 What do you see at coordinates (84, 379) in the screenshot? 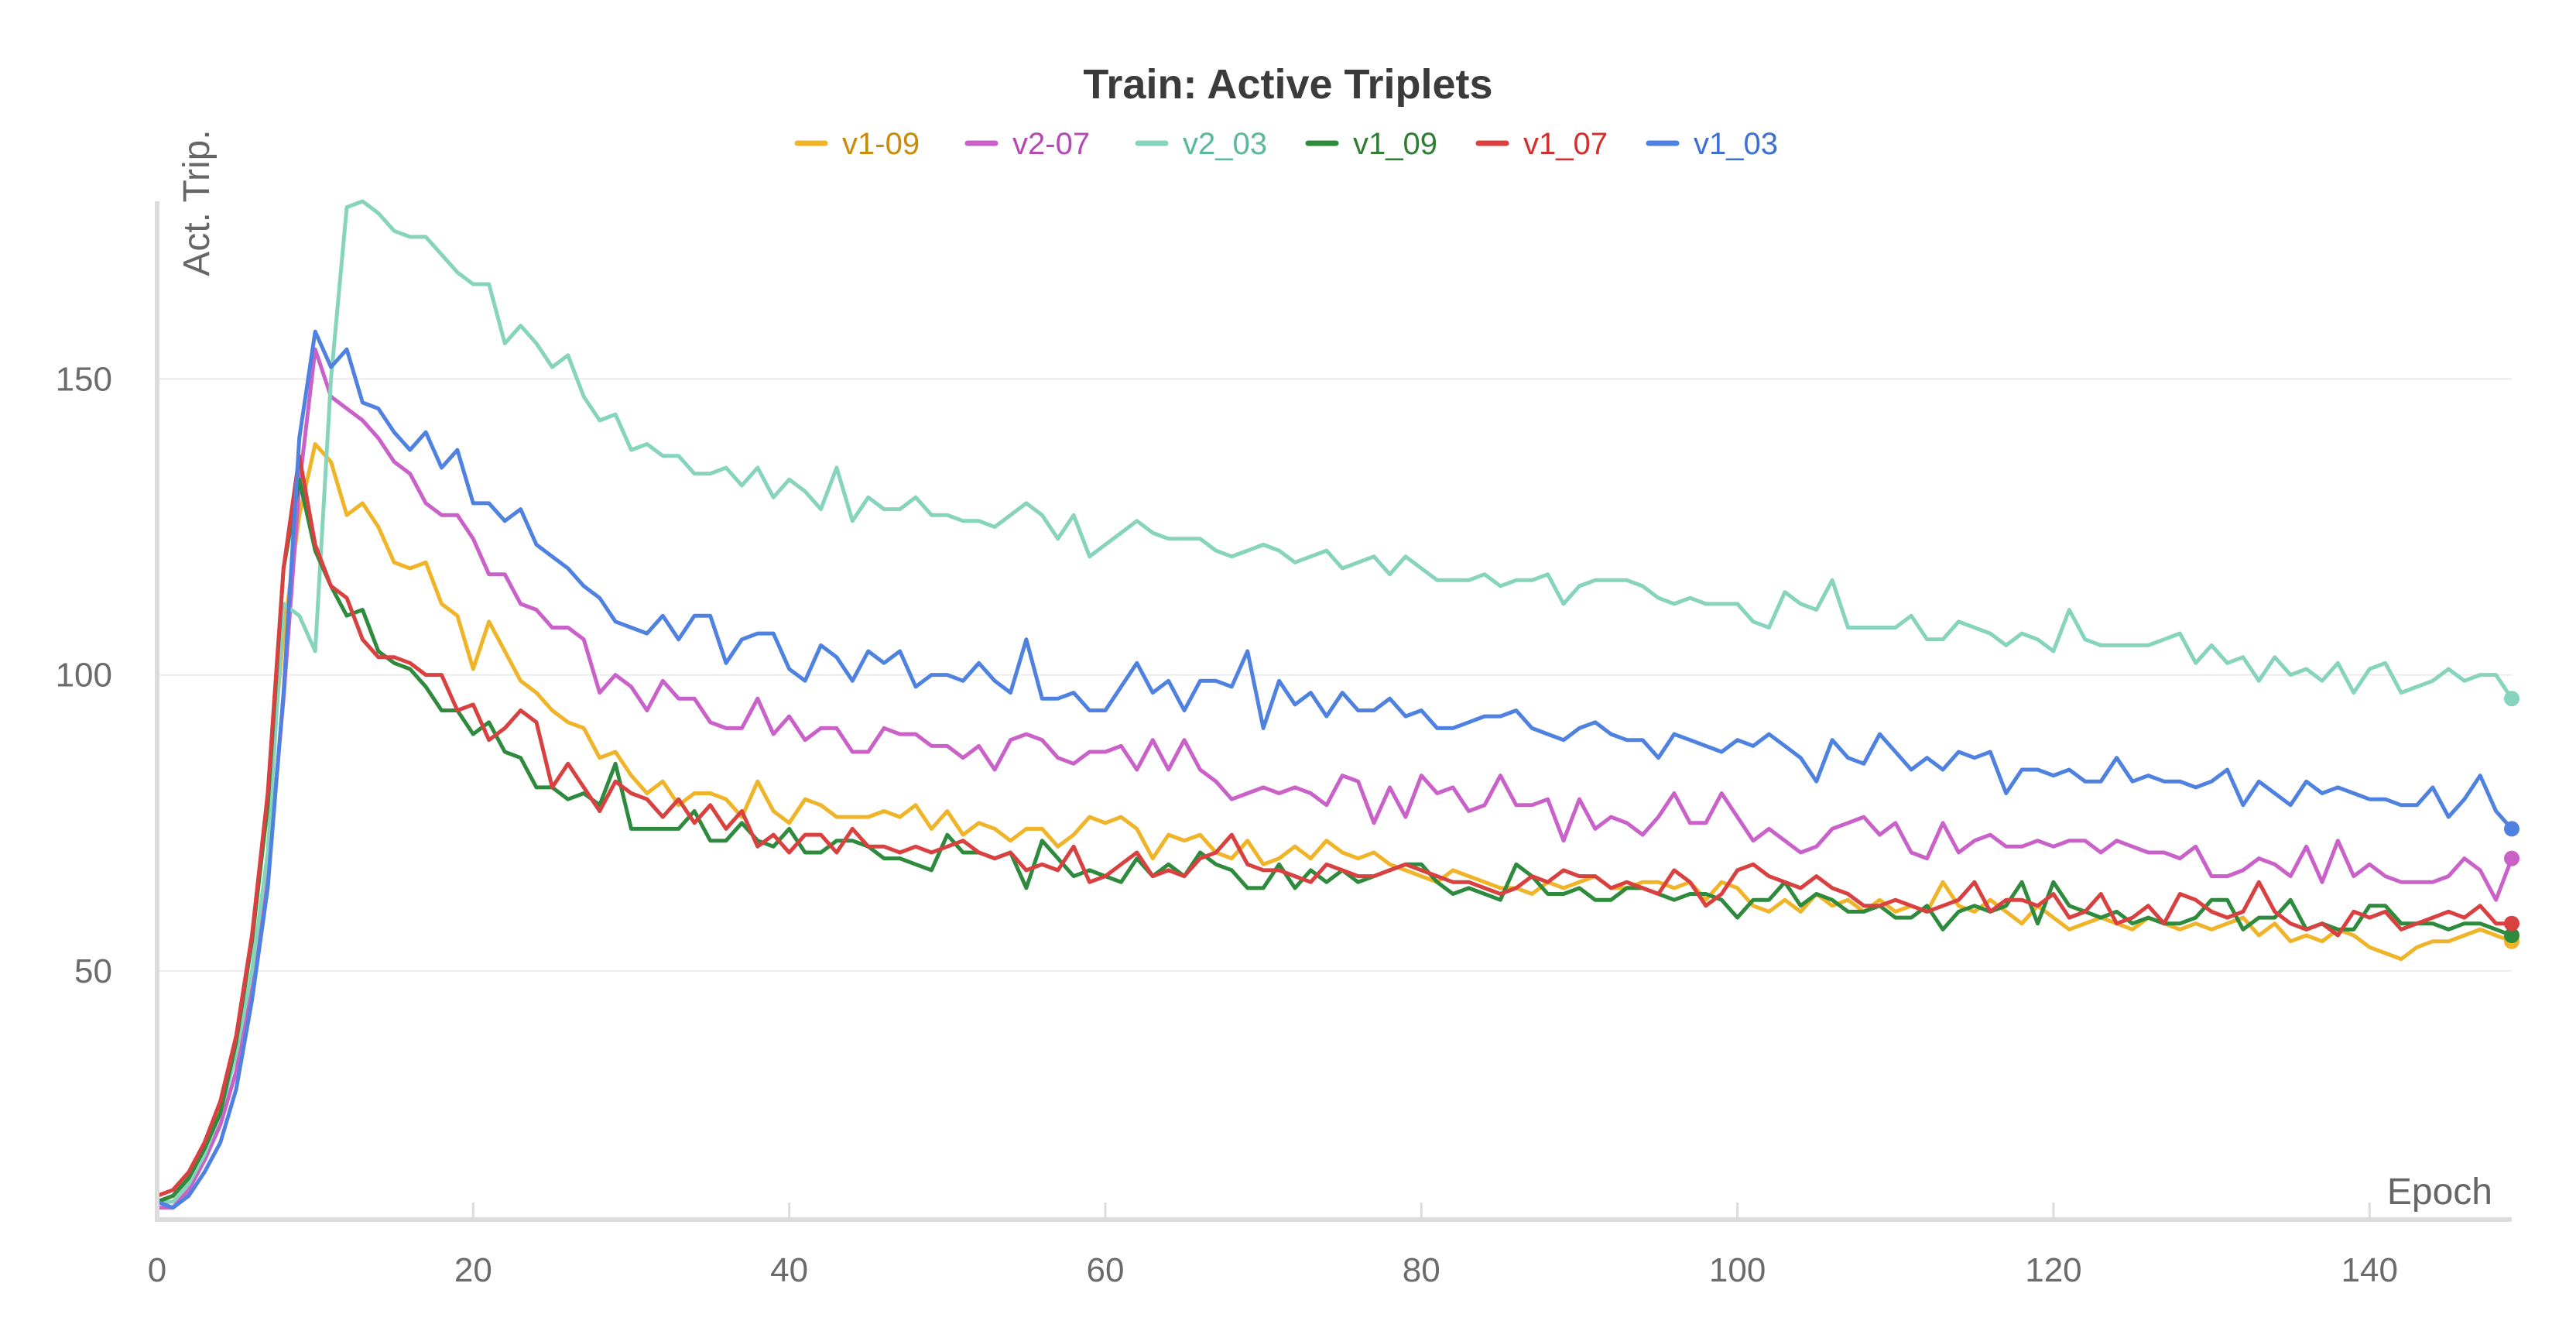
I see `y-tick-label: 150` at bounding box center [84, 379].